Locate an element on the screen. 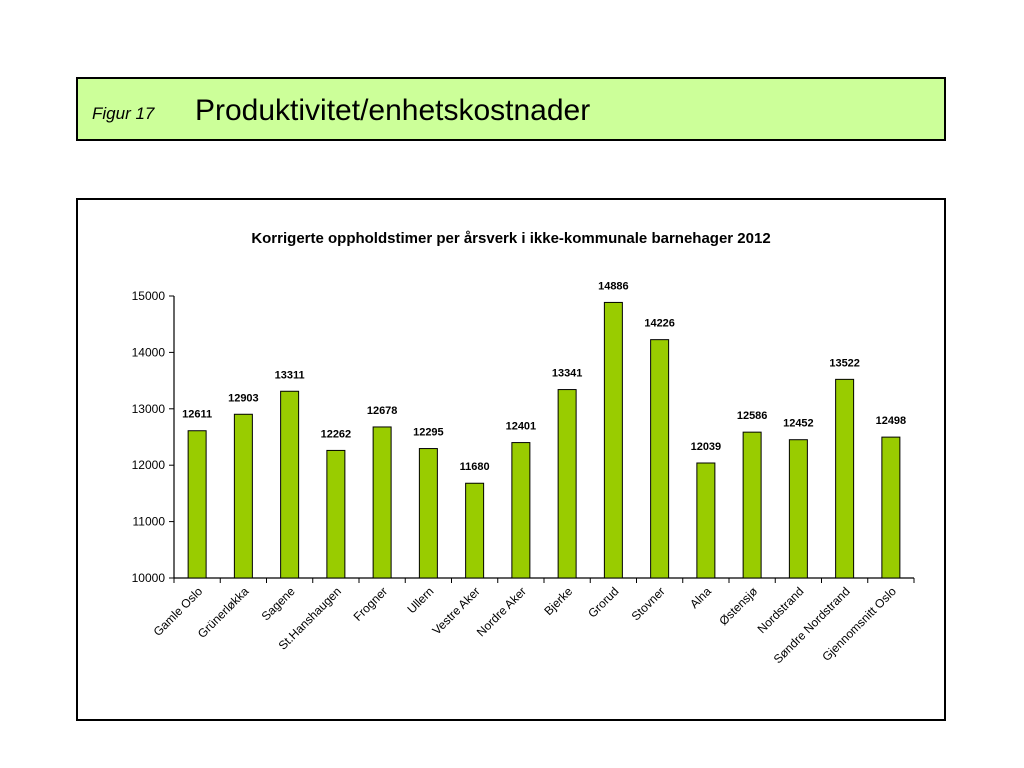  data-label: 12262 is located at coordinates (336, 434).